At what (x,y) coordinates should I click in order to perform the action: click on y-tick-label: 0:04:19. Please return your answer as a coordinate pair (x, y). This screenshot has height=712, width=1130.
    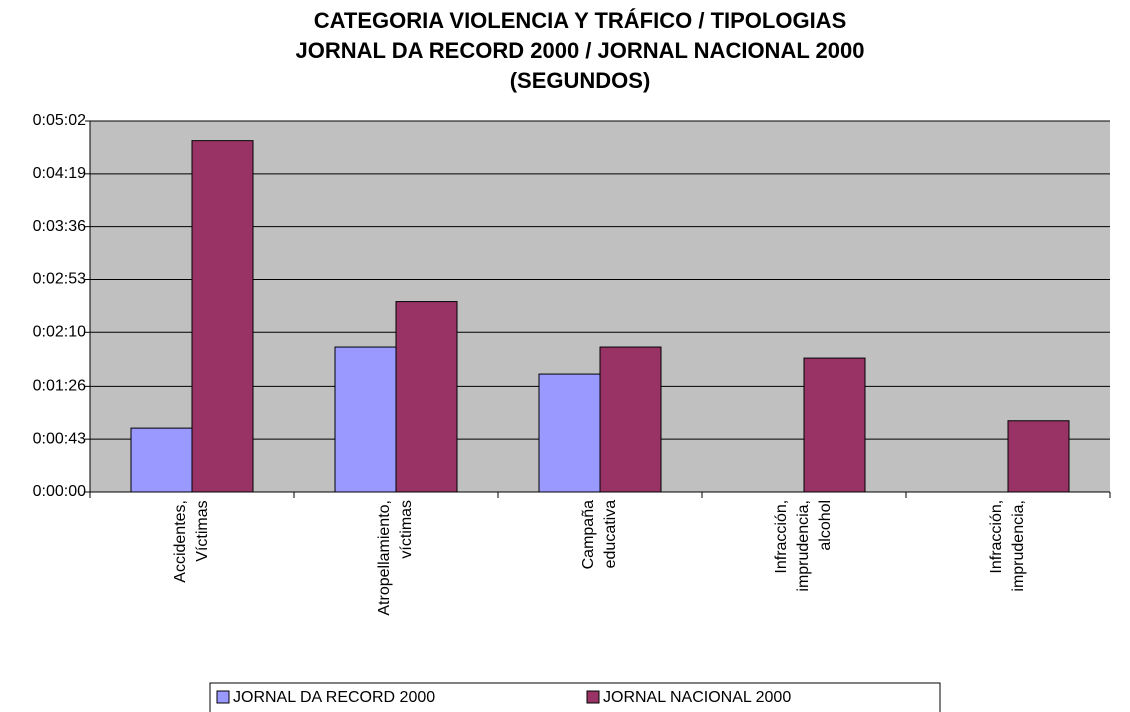
    Looking at the image, I should click on (59, 173).